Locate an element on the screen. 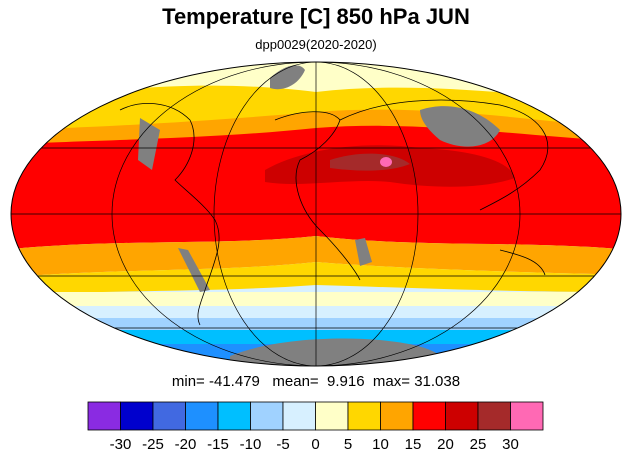  plot-title: Temperature [C] 850 hPa JUN is located at coordinates (316, 16).